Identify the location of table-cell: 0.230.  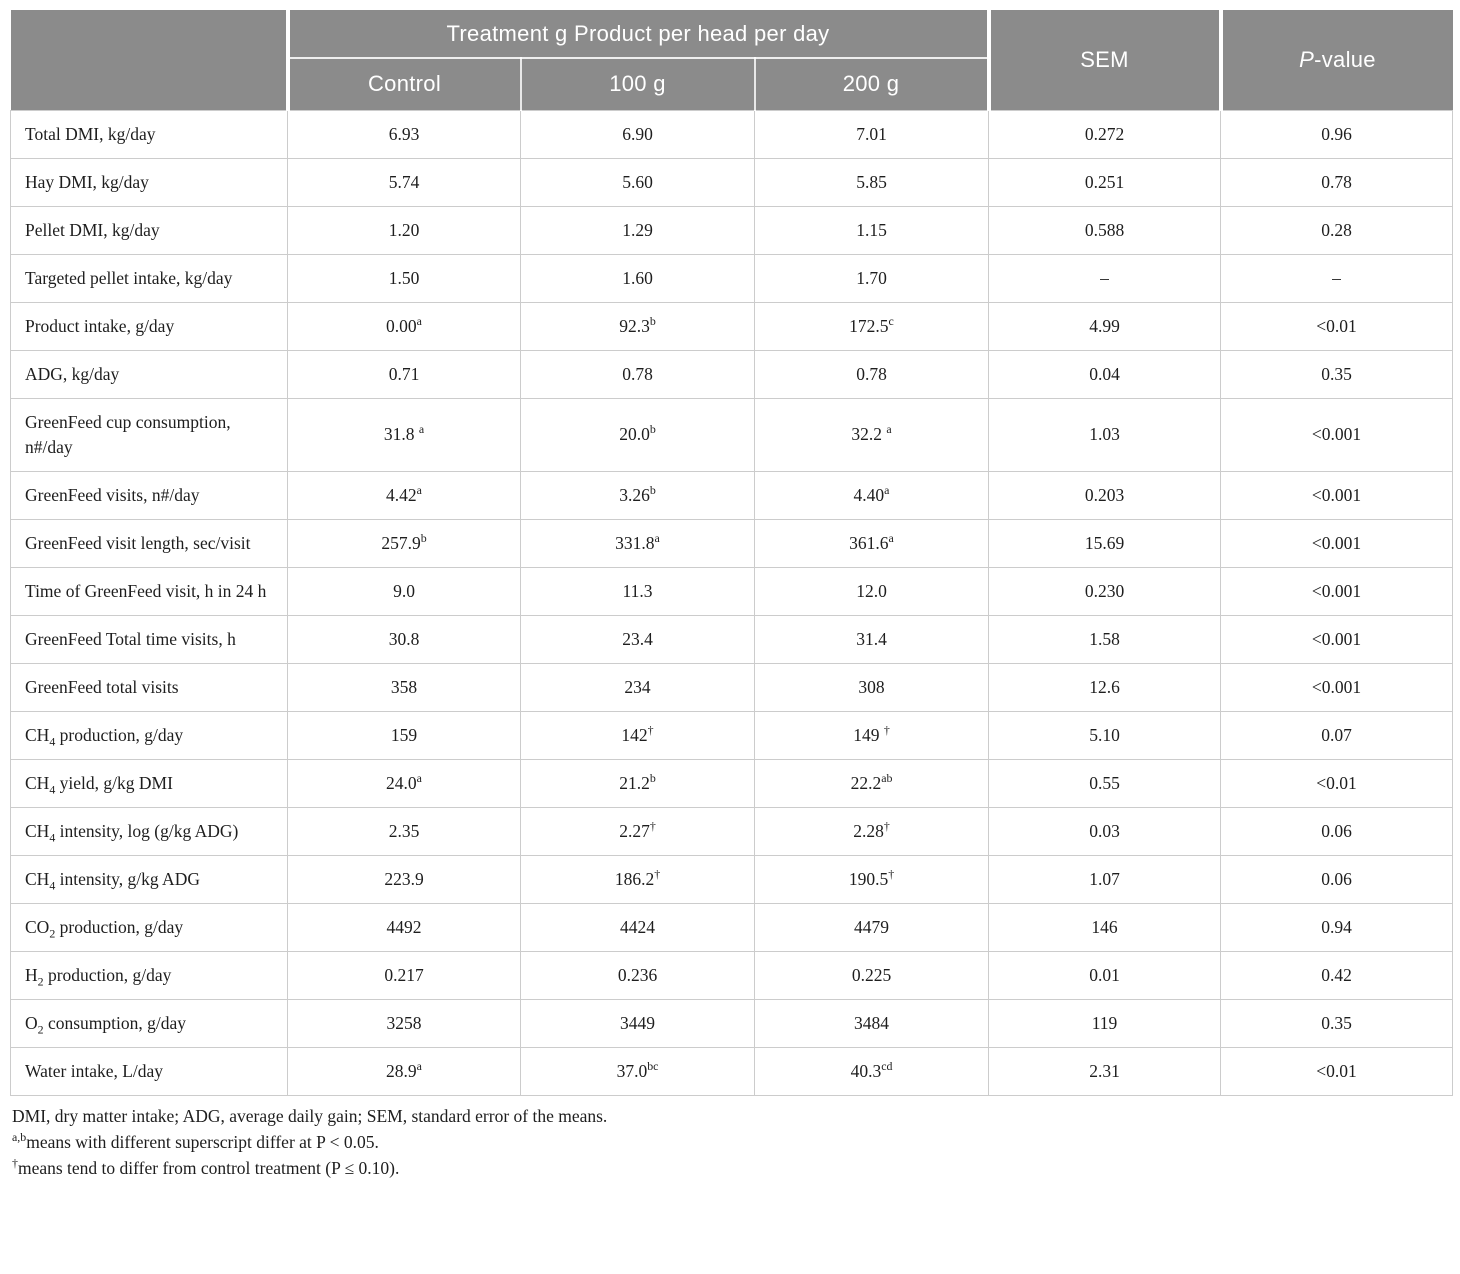
(1104, 591).